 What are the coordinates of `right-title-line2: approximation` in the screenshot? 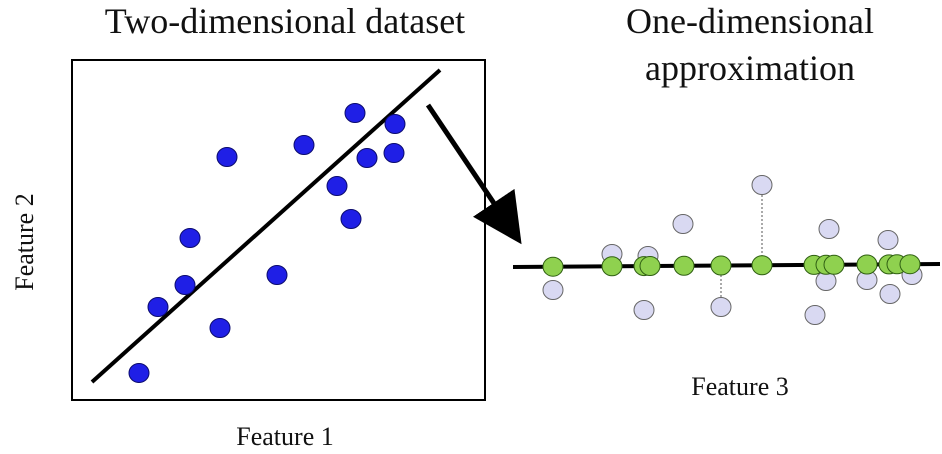 It's located at (750, 68).